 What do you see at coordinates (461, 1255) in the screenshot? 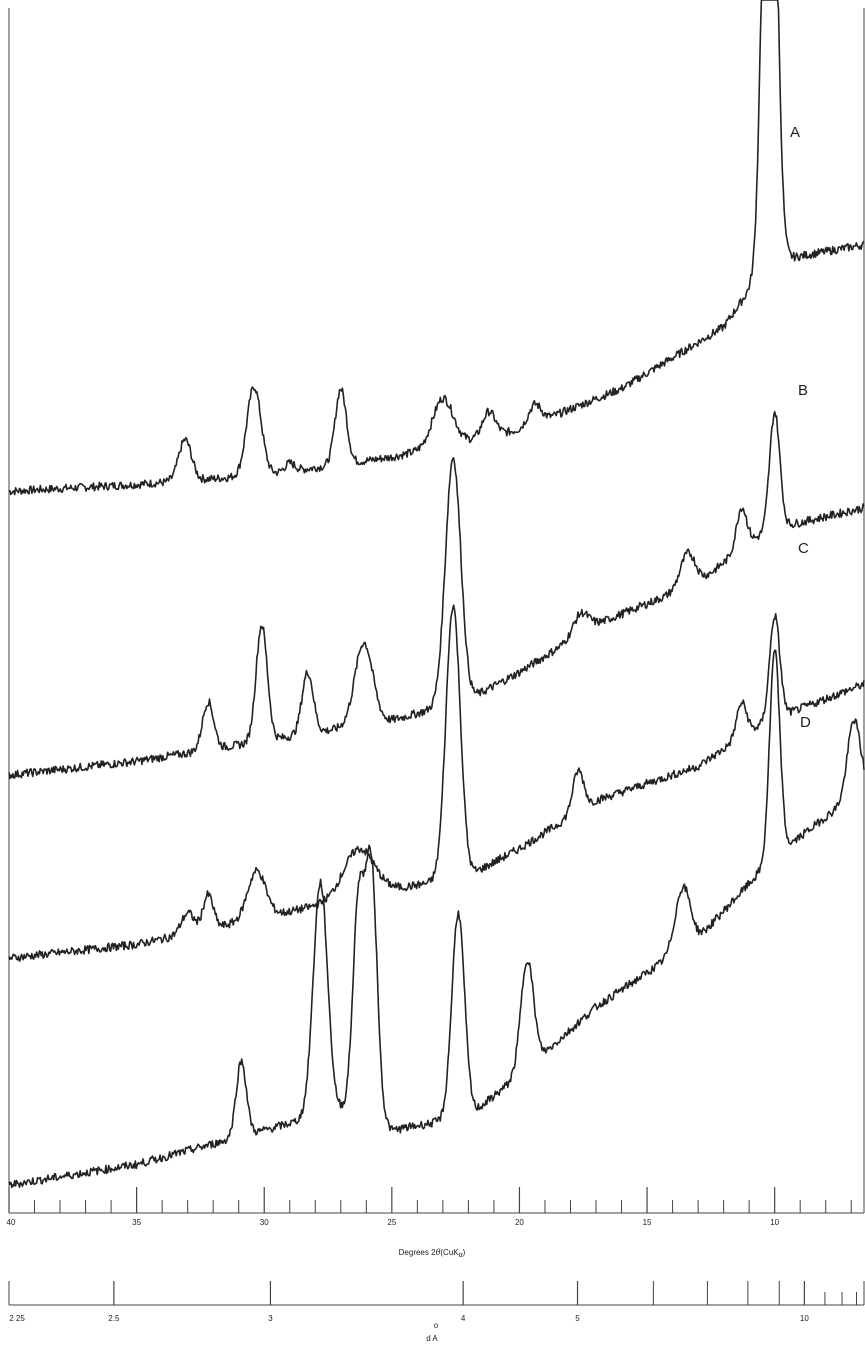
I see `axis-title-subscript: α` at bounding box center [461, 1255].